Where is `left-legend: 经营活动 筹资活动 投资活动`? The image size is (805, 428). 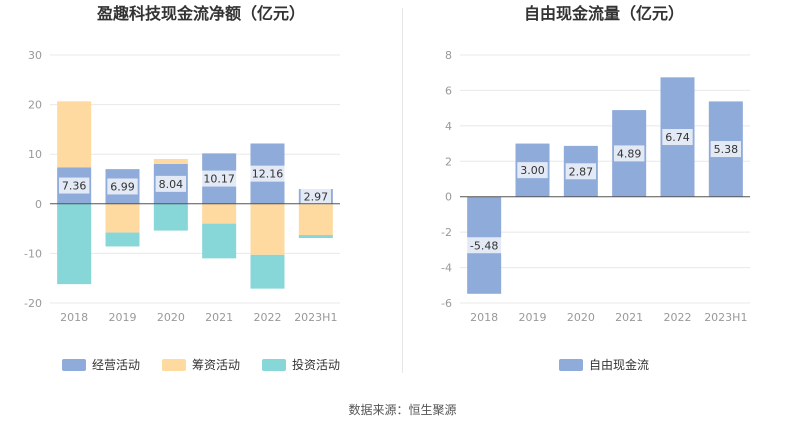 left-legend: 经营活动 筹资活动 投资活动 is located at coordinates (201, 364).